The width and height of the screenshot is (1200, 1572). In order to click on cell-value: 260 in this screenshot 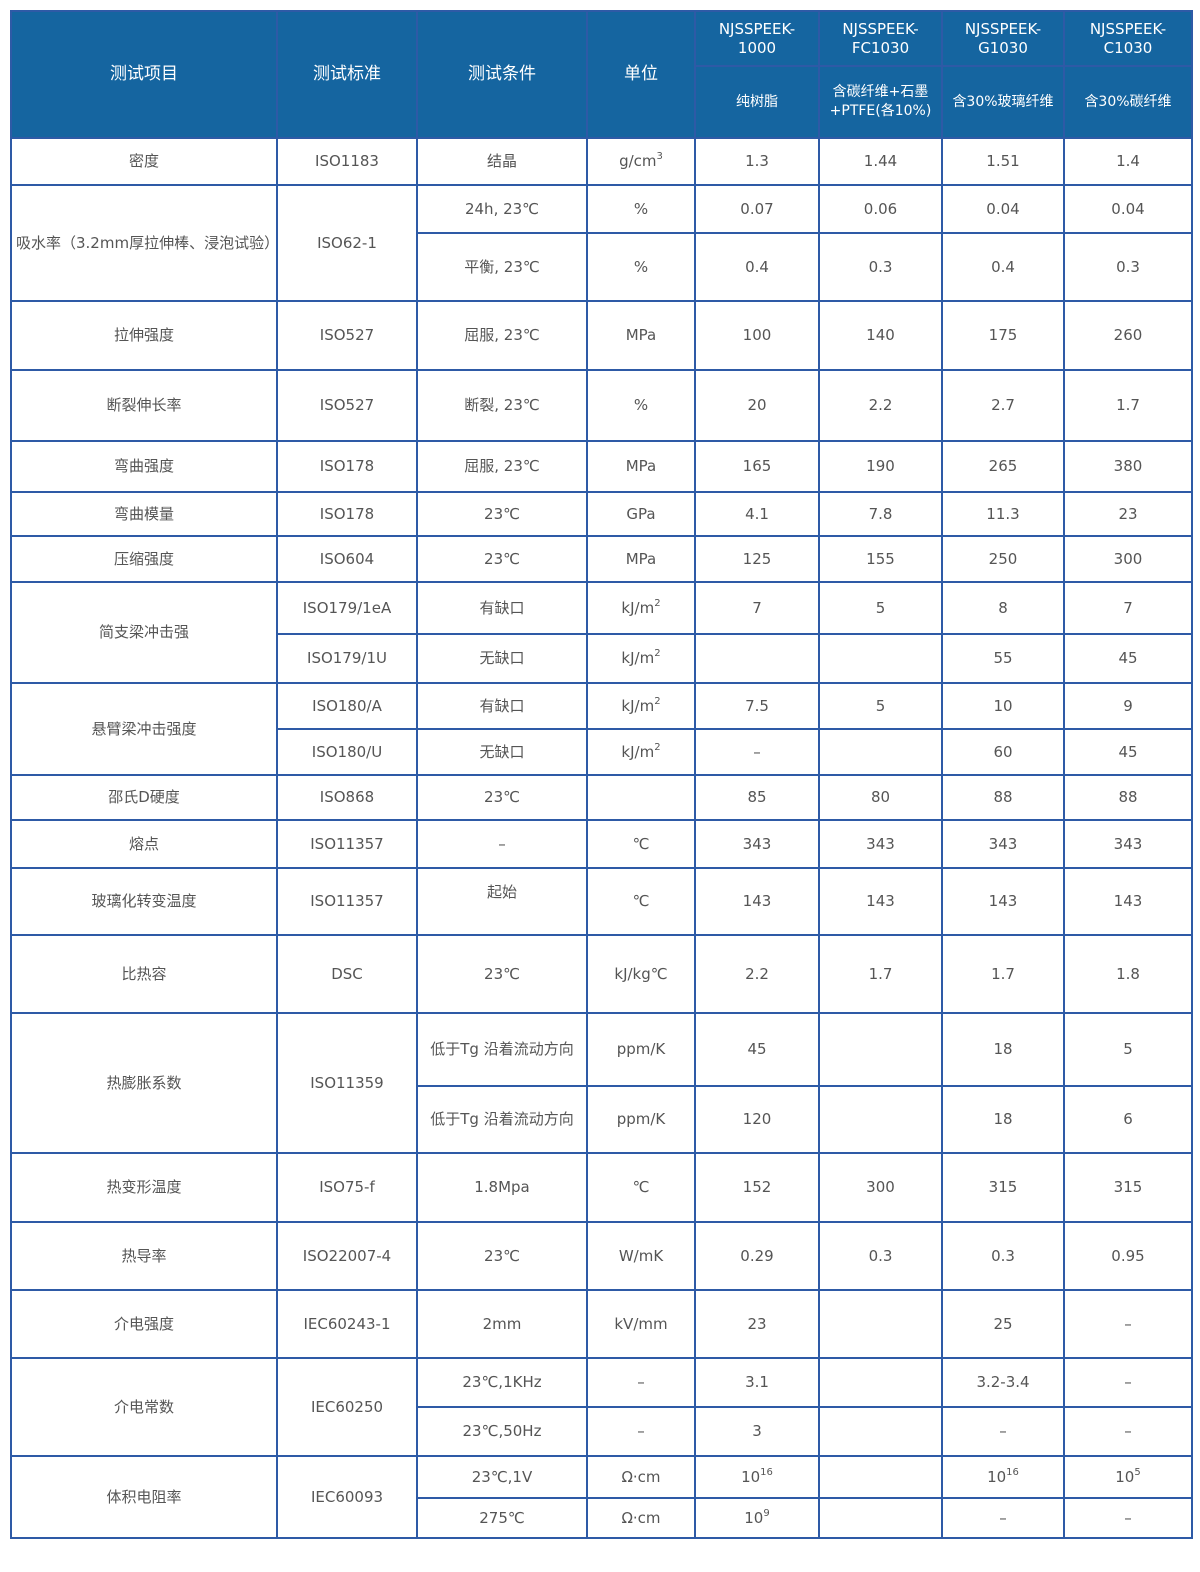, I will do `click(1128, 335)`.